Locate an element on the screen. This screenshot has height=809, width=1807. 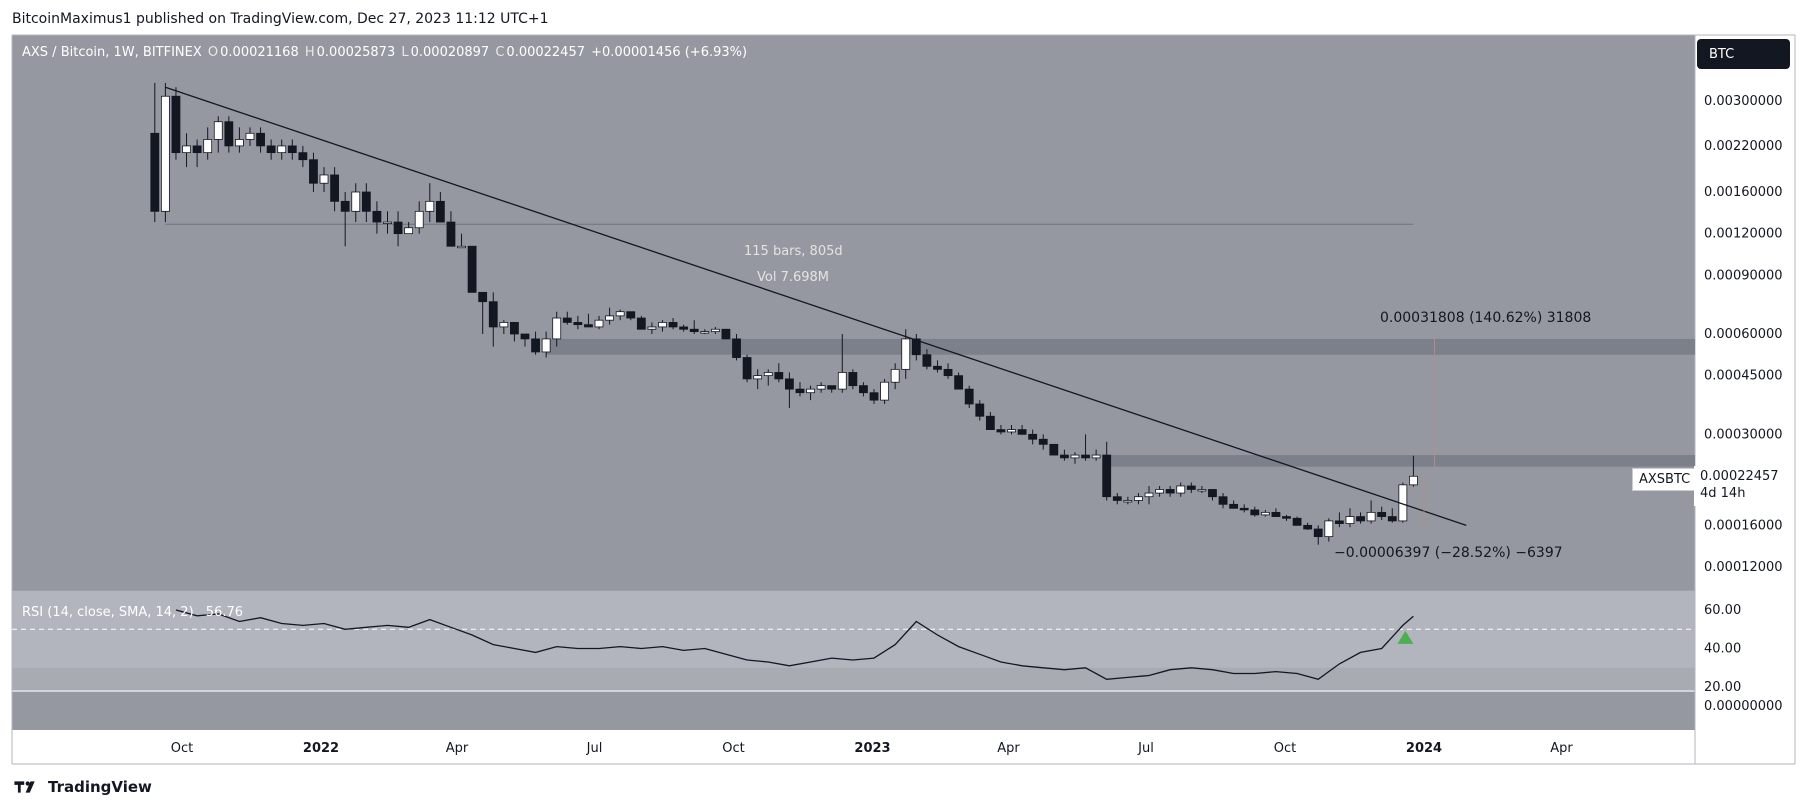
current-price-tag: 0.00022457 4d 14h is located at coordinates (1741, 486).